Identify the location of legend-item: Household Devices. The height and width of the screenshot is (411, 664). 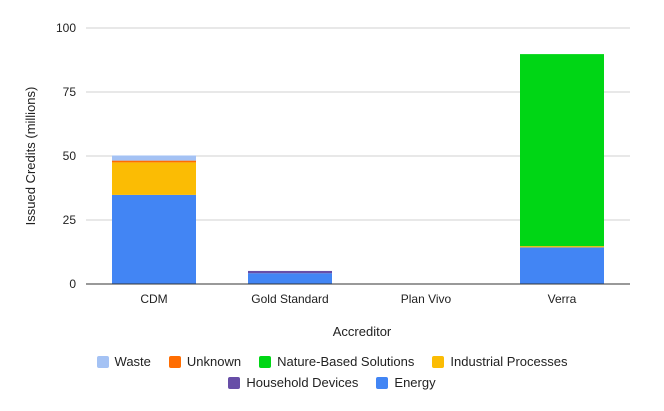
(293, 382).